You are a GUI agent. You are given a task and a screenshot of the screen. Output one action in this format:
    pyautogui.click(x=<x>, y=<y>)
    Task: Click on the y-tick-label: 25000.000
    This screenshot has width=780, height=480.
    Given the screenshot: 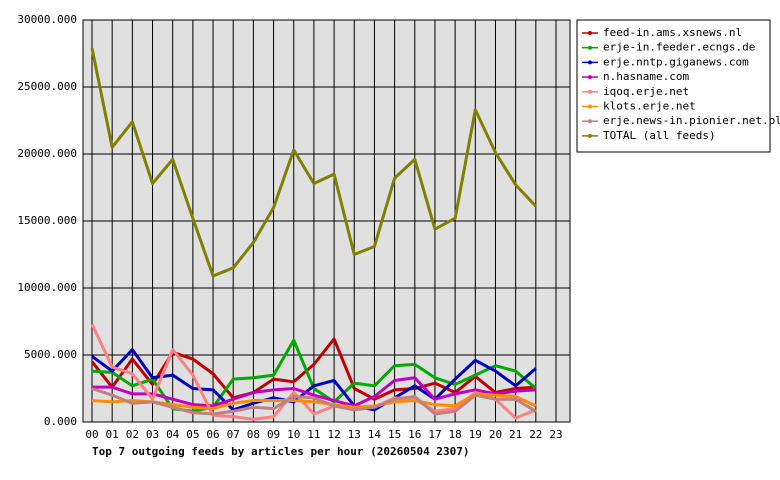 What is the action you would take?
    pyautogui.click(x=47, y=86)
    